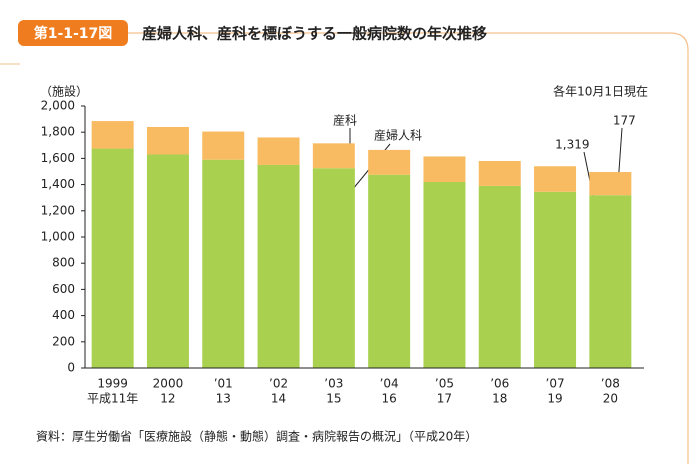 The height and width of the screenshot is (464, 689). What do you see at coordinates (58, 184) in the screenshot?
I see `y-tick-label: 1,400` at bounding box center [58, 184].